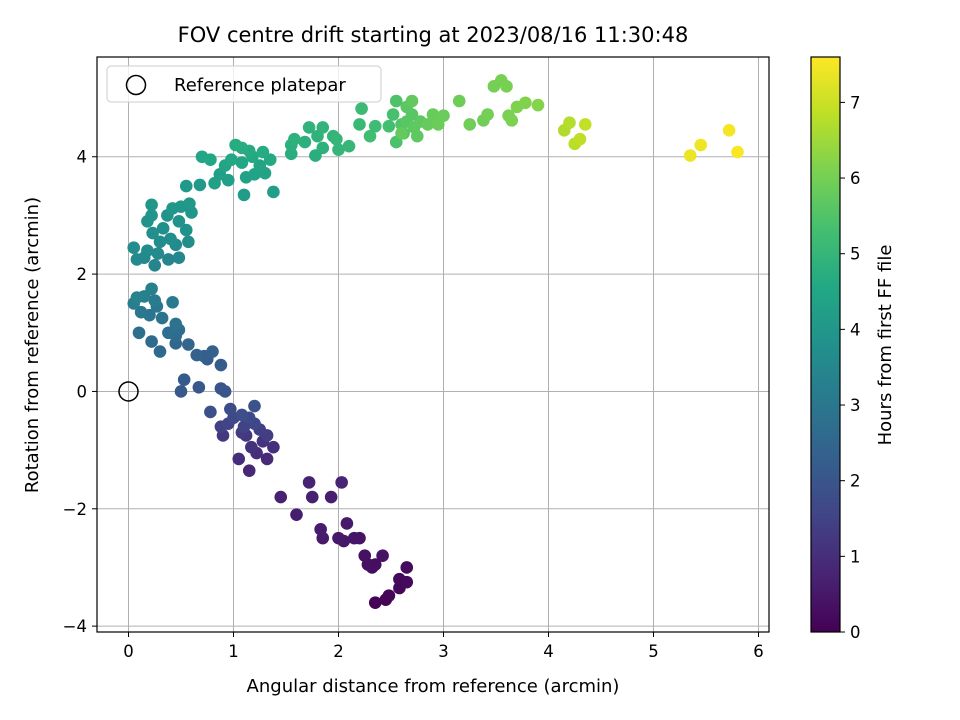 The image size is (960, 720). Describe the element at coordinates (128, 391) in the screenshot. I see `reference-platepar-marker` at that location.